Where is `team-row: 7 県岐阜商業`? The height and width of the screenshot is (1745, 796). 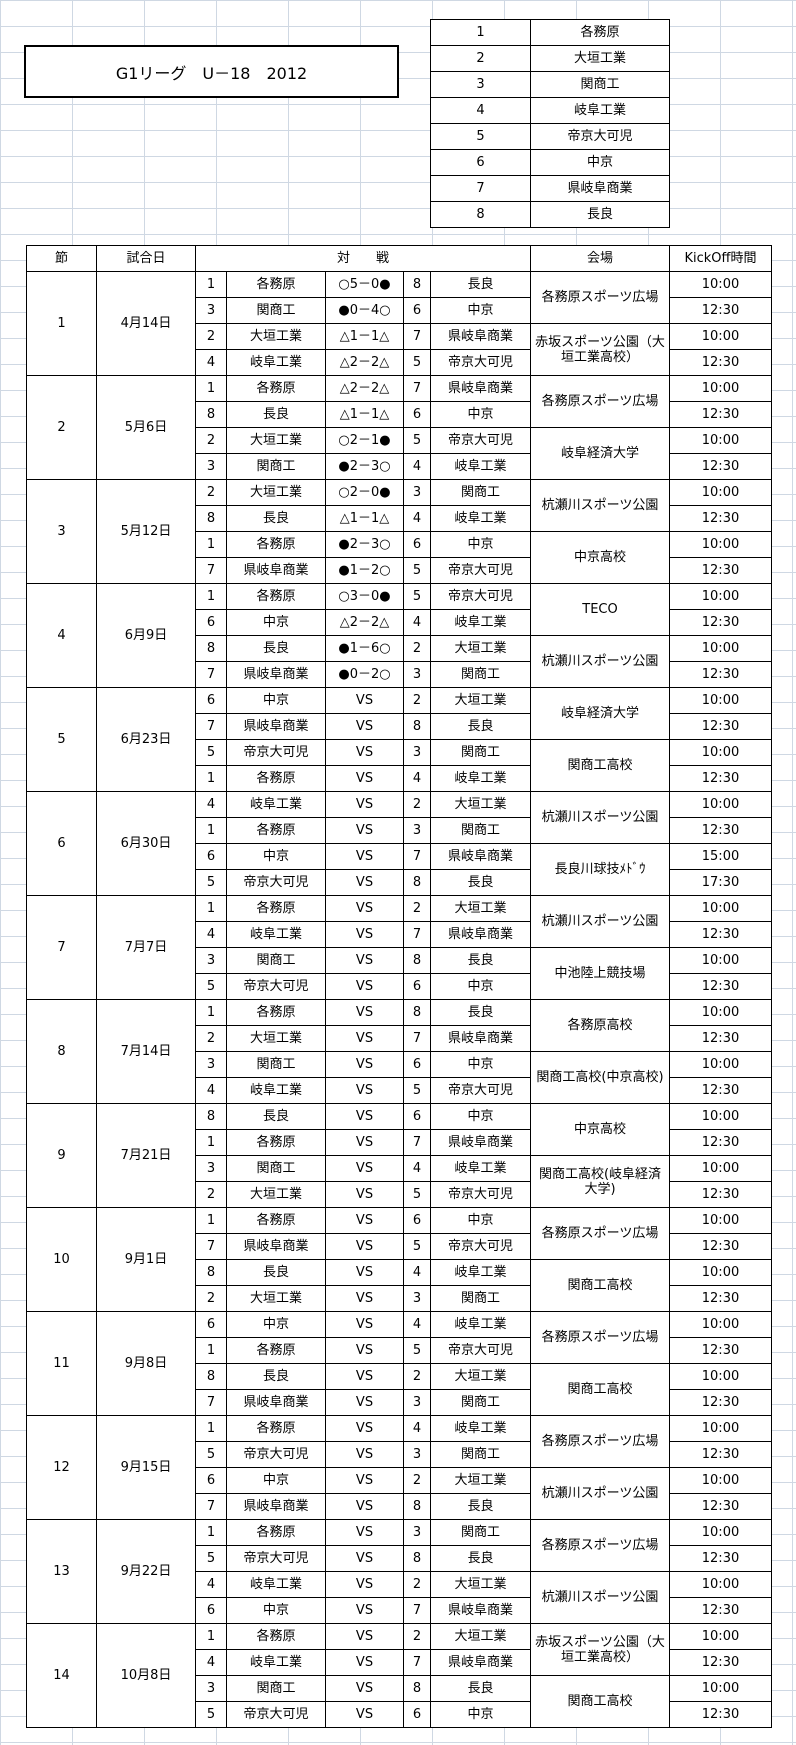
team-row: 7 県岐阜商業 is located at coordinates (550, 188).